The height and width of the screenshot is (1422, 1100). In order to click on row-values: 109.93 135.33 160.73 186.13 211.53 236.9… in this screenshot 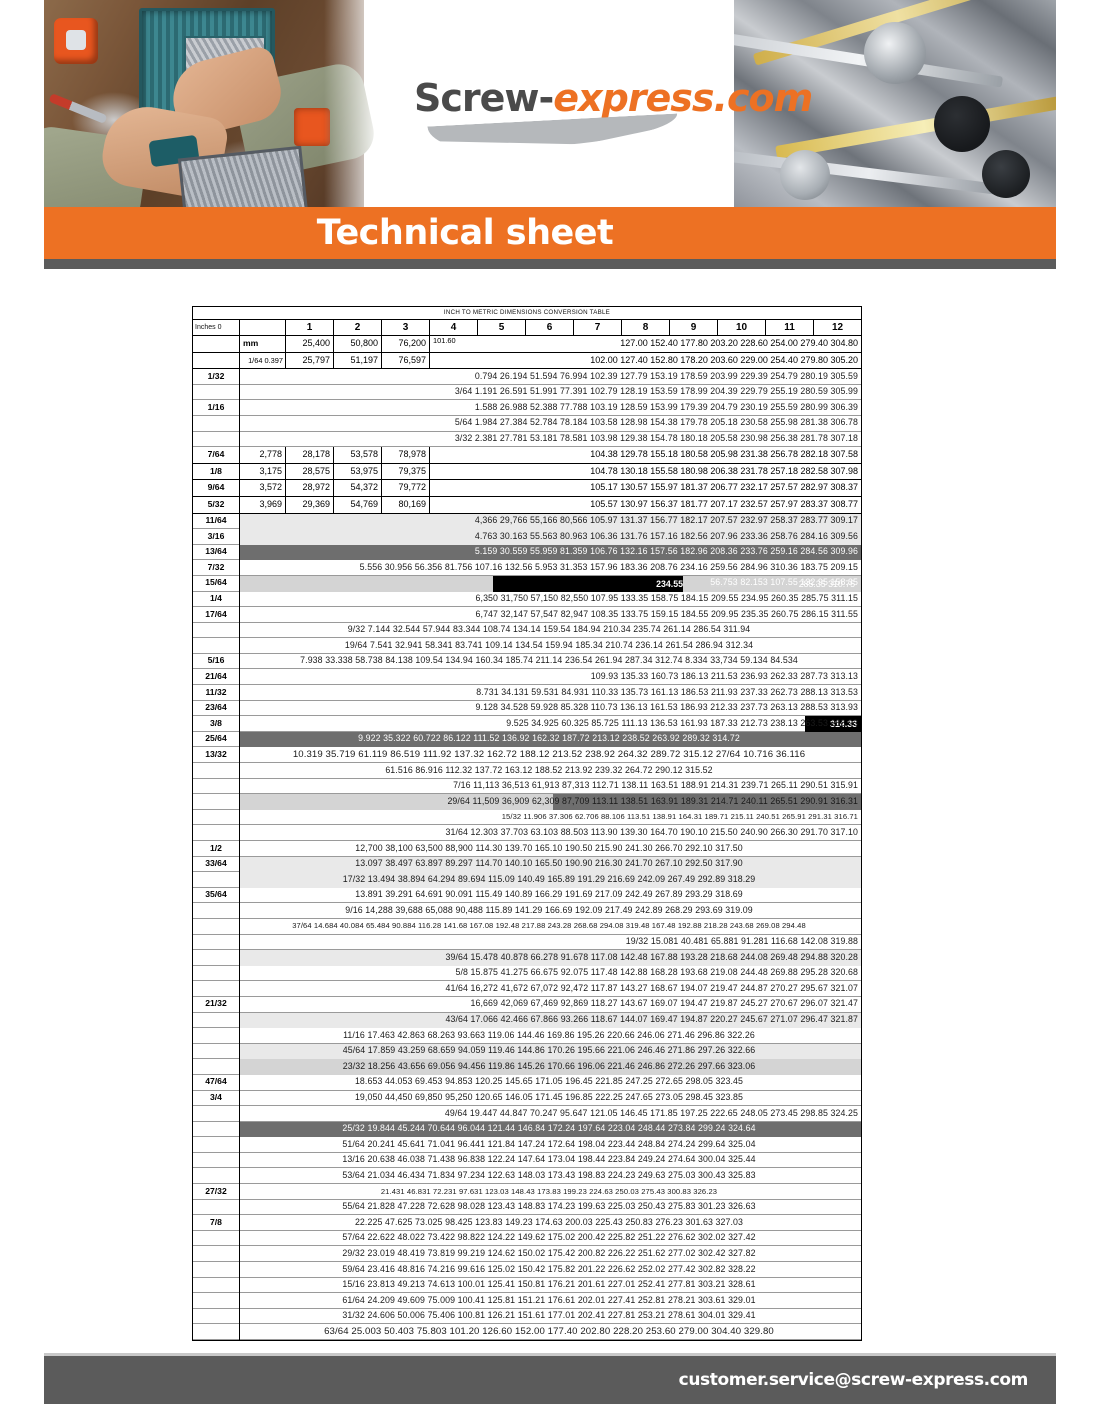, I will do `click(724, 675)`.